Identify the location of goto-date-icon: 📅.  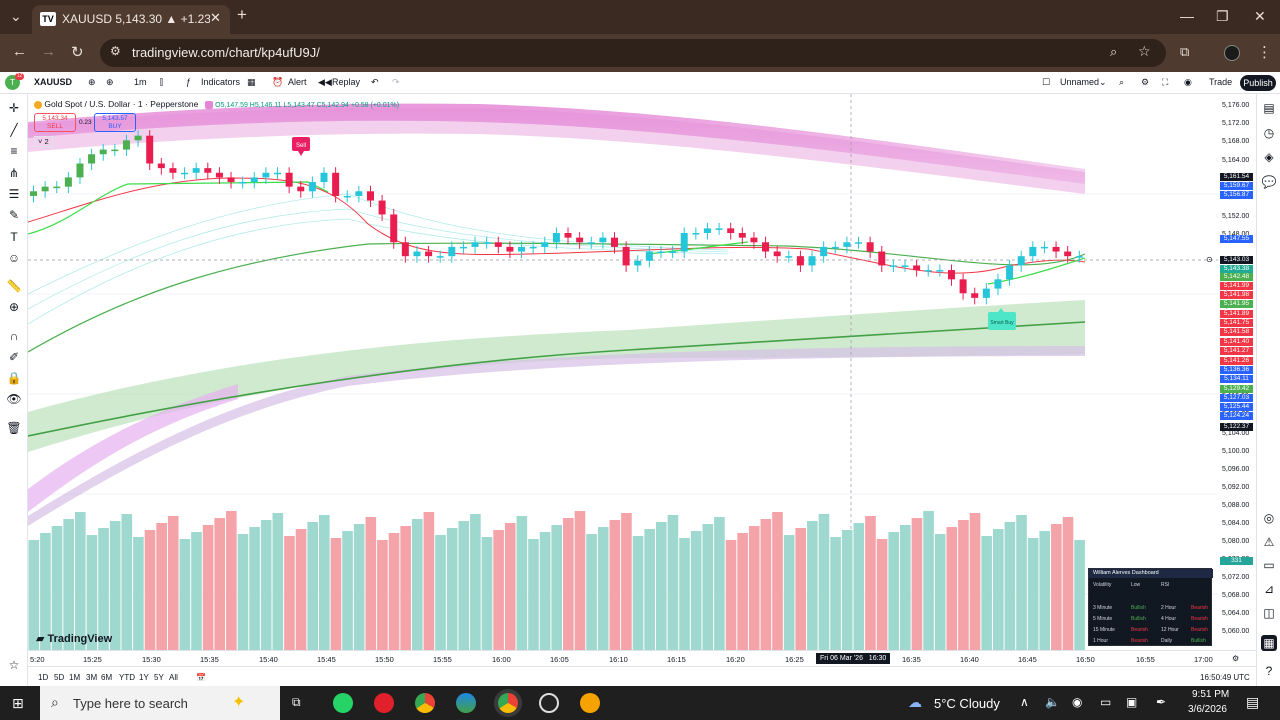
(201, 677).